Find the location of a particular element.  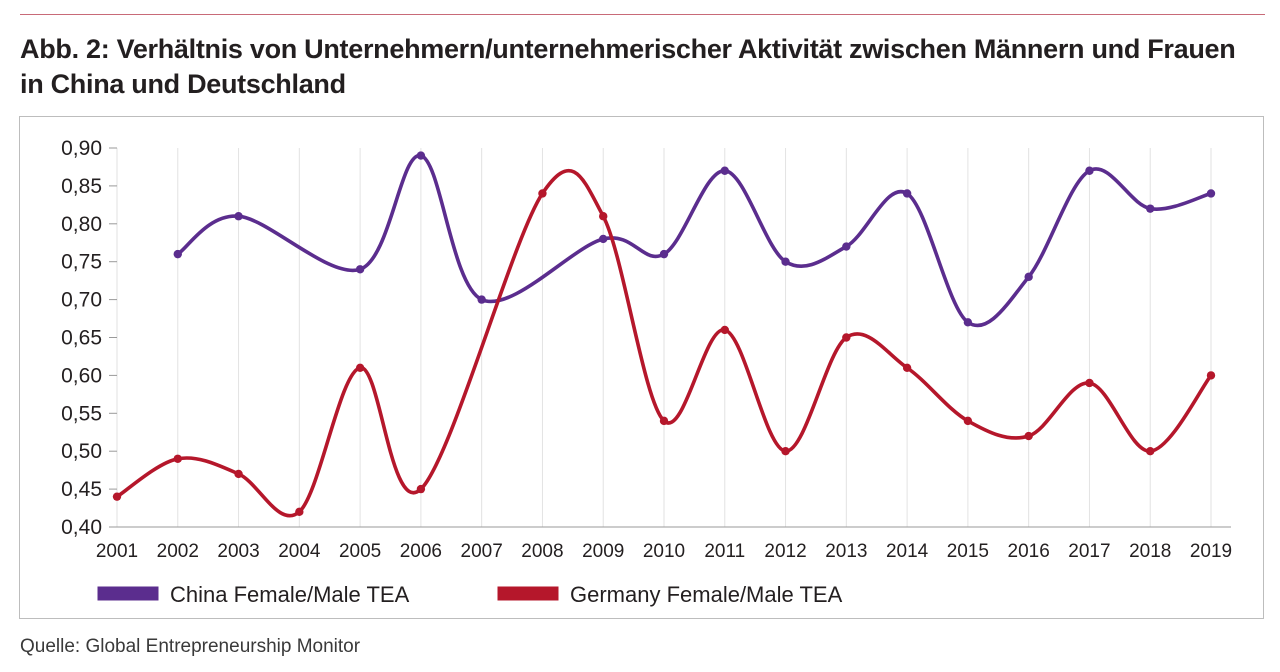

x-tick-label: 2003 is located at coordinates (238, 551).